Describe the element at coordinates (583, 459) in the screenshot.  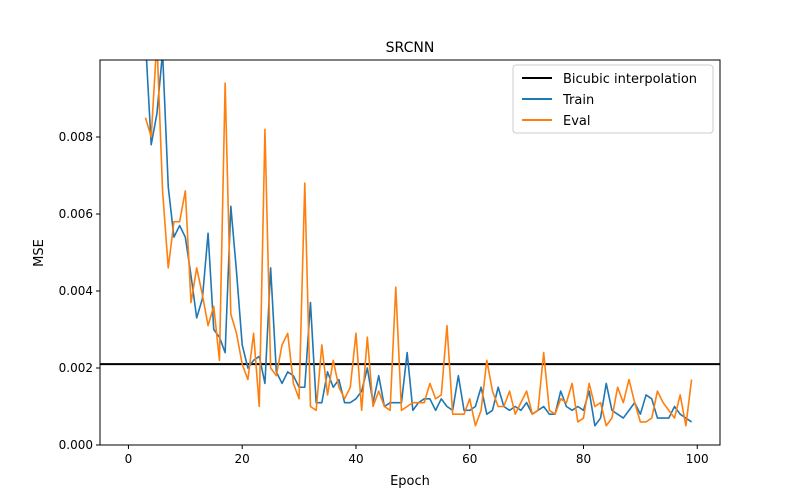
I see `x-tick-label: 80` at that location.